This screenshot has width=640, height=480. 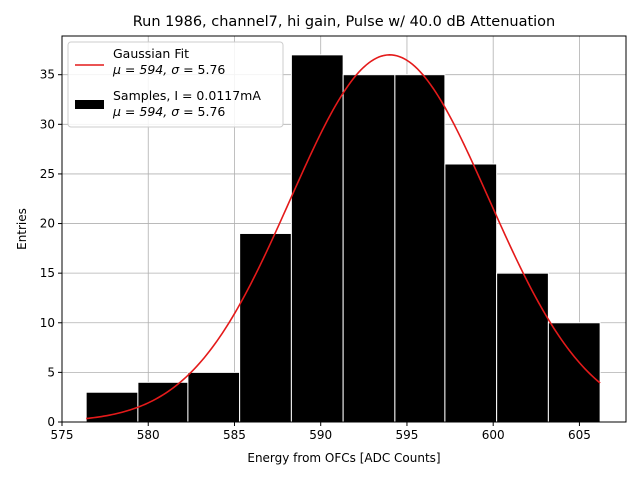 I want to click on y-tick-label: 30, so click(x=47, y=124).